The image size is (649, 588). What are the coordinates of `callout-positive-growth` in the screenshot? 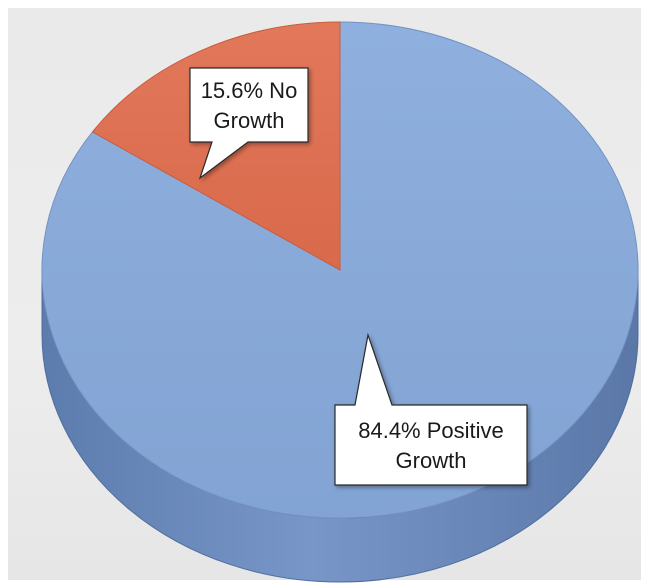 It's located at (431, 409).